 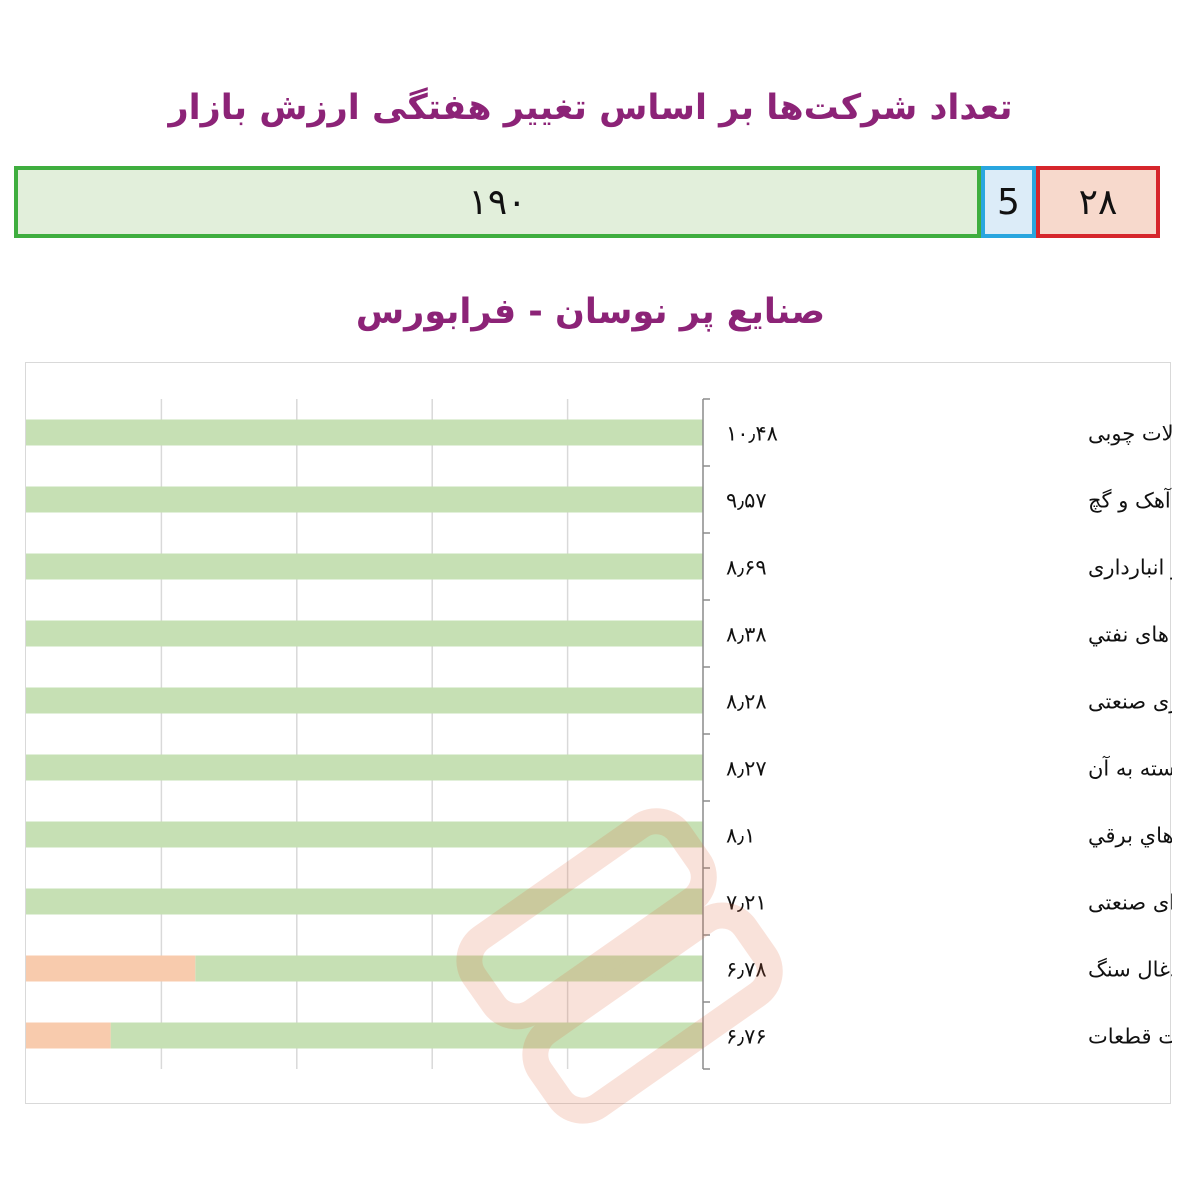 I want to click on falling-companies-count: ۲۸, so click(x=1098, y=202).